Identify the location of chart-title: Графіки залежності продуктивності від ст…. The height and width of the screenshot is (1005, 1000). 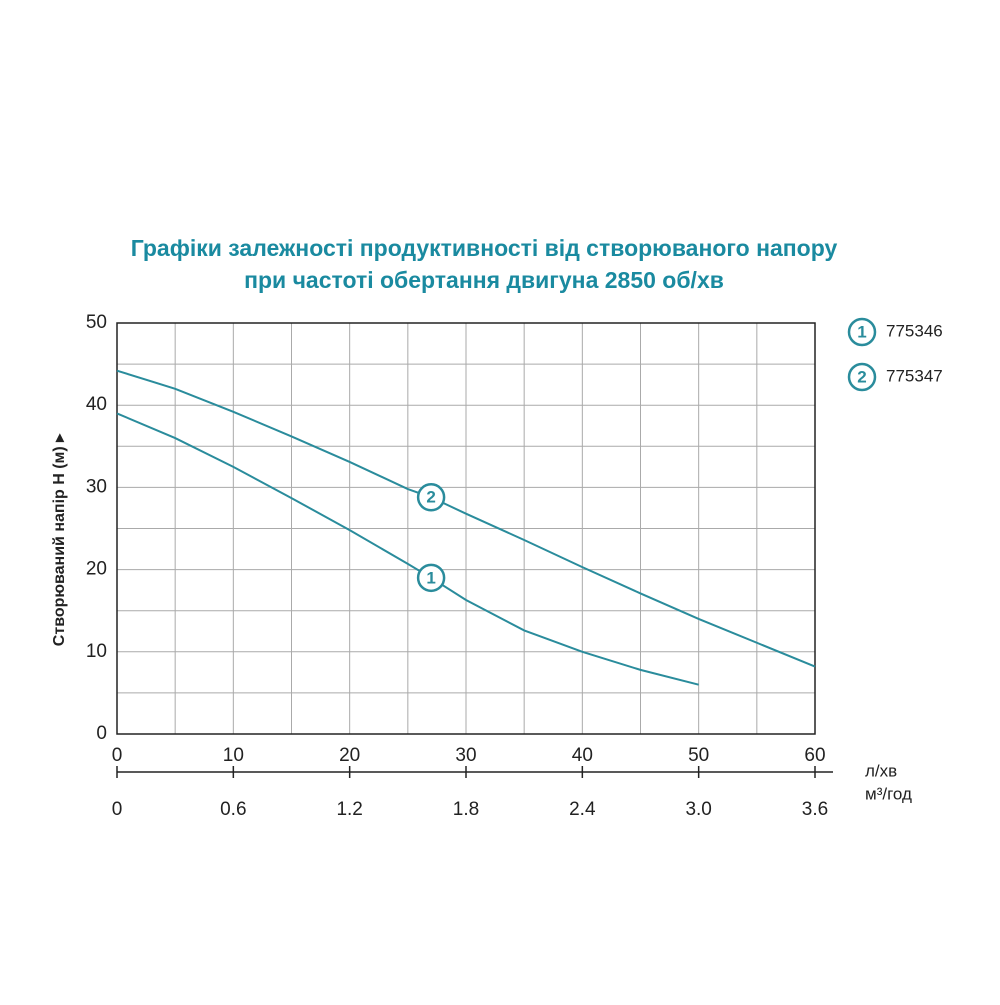
(484, 248).